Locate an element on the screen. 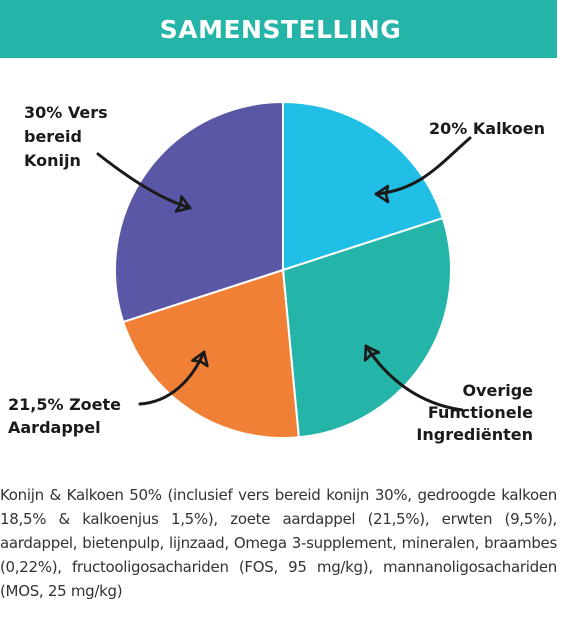  slice-zoete-aardappel is located at coordinates (210, 353).